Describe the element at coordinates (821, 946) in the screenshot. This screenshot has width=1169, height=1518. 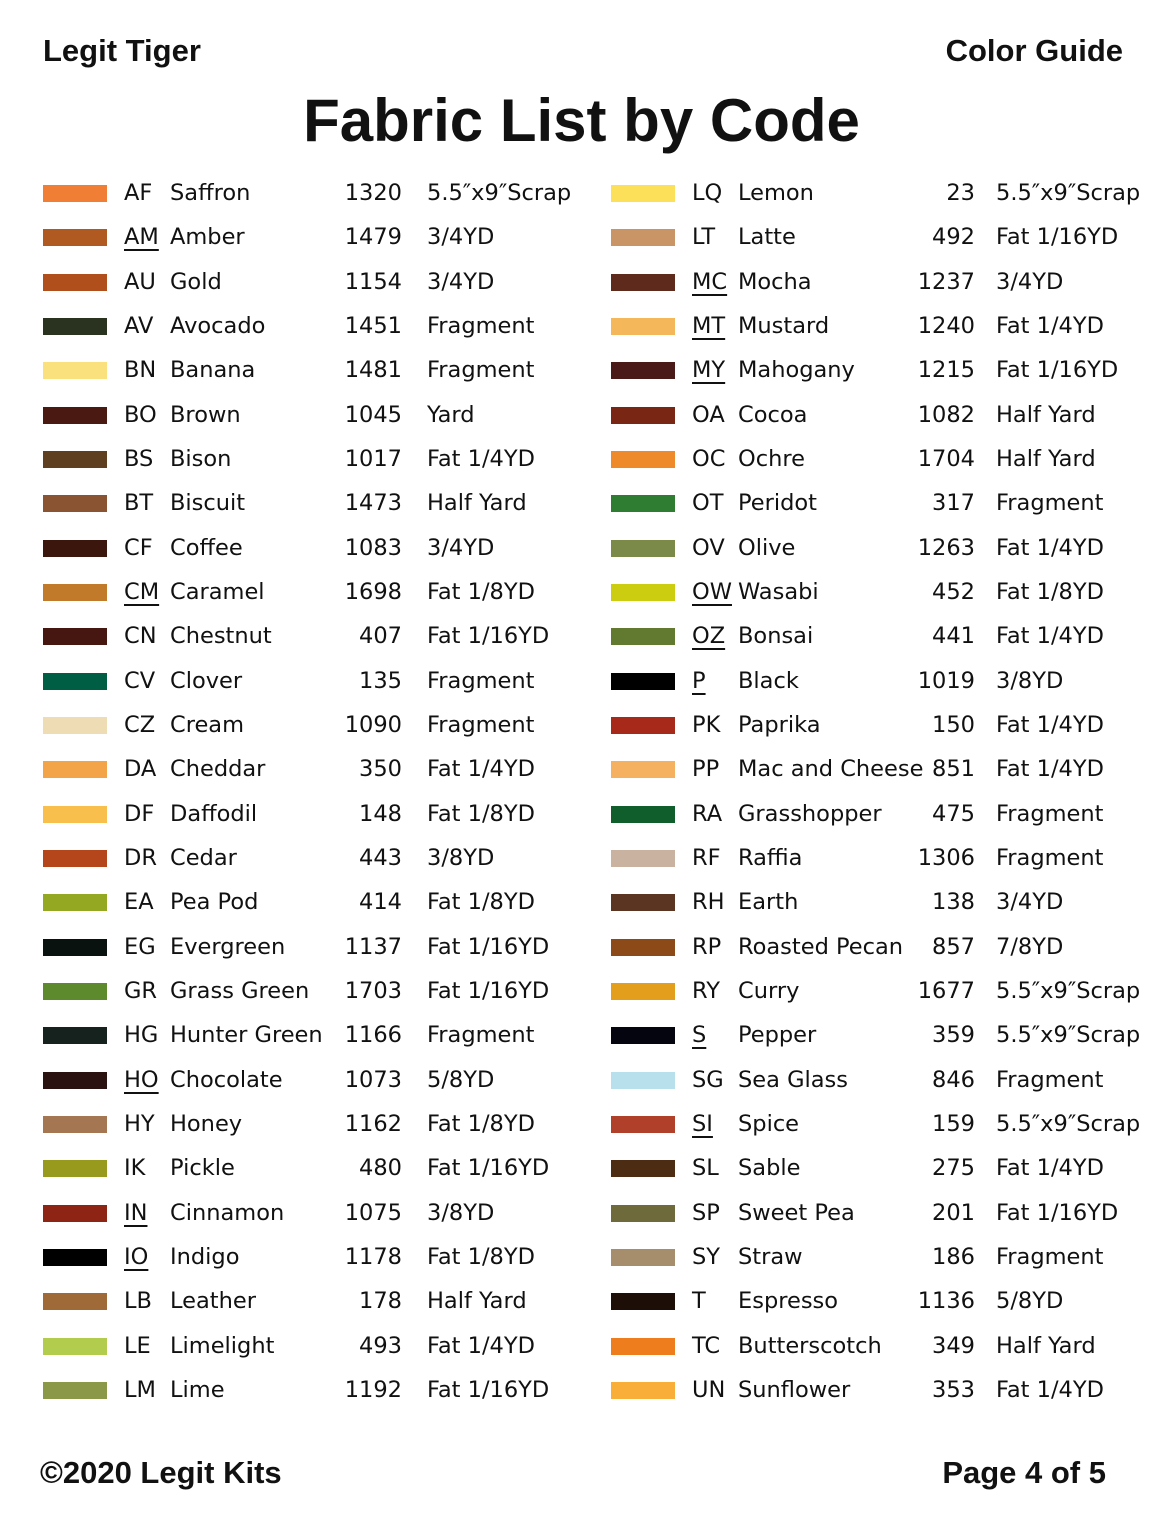
I see `fabric-name: Roasted Pecan` at that location.